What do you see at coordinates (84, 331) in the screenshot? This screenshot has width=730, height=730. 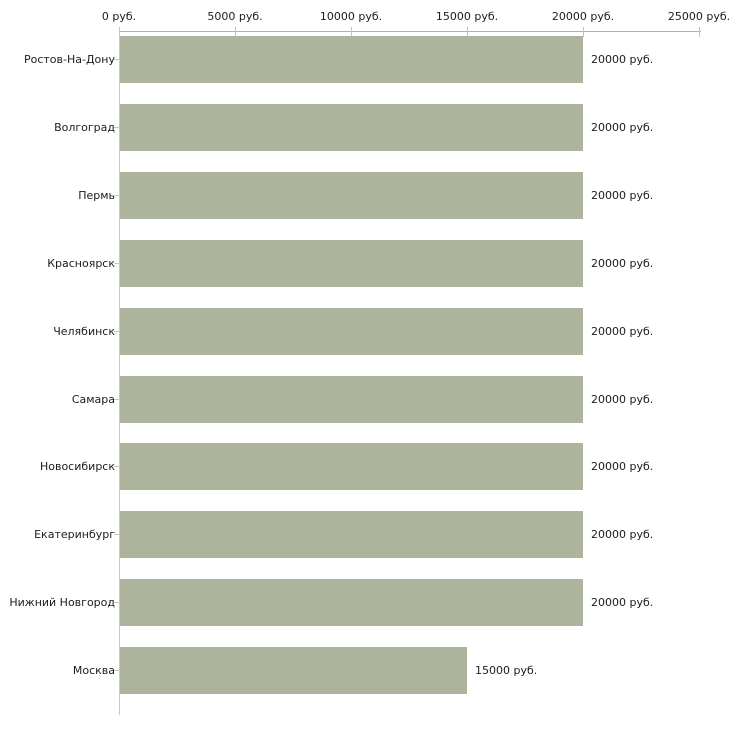 I see `category-label: Челябинск` at bounding box center [84, 331].